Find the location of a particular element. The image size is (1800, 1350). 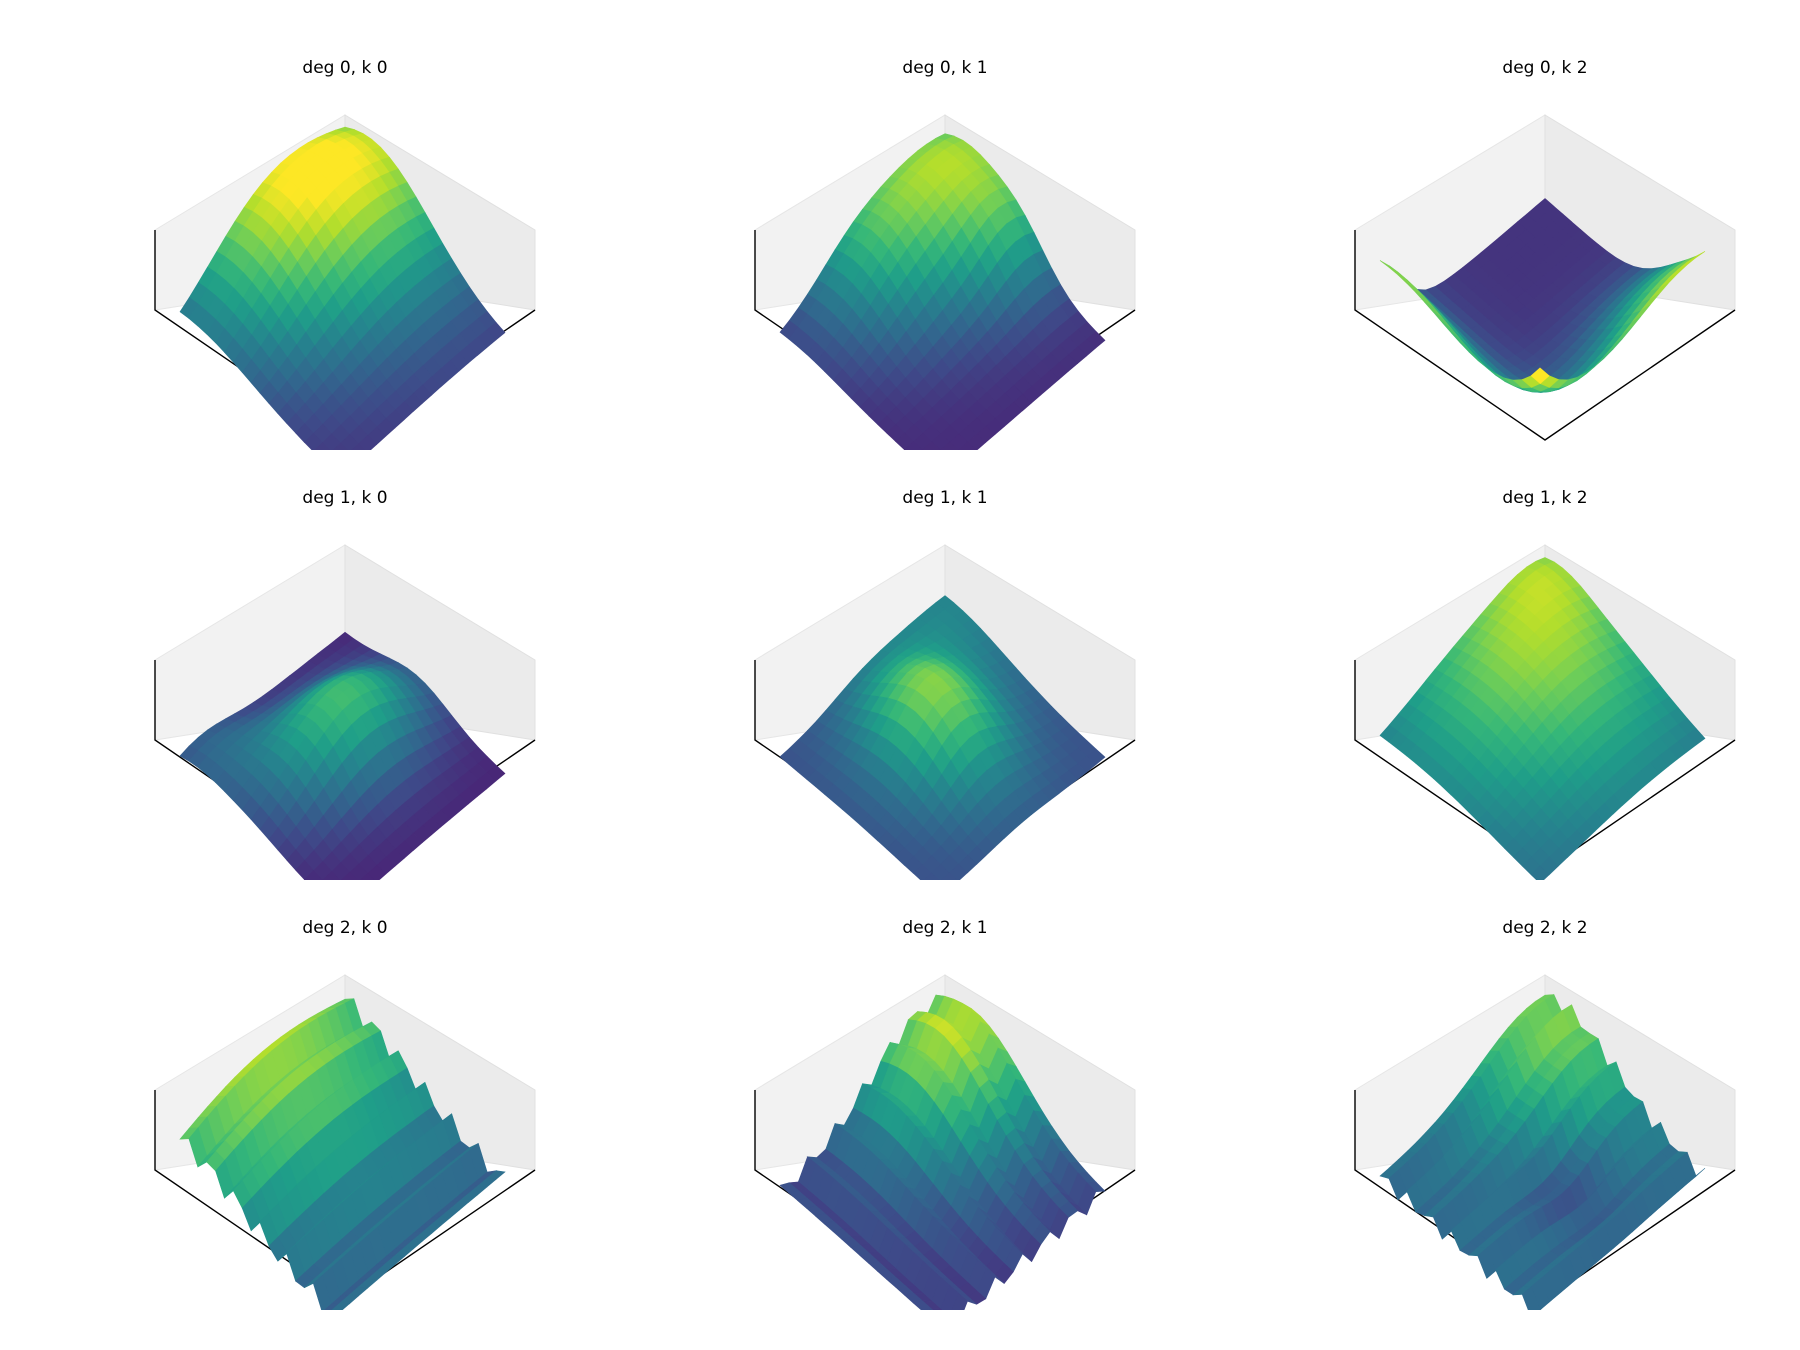

surface-subplot: deg 0, k 0 is located at coordinates (345, 225).